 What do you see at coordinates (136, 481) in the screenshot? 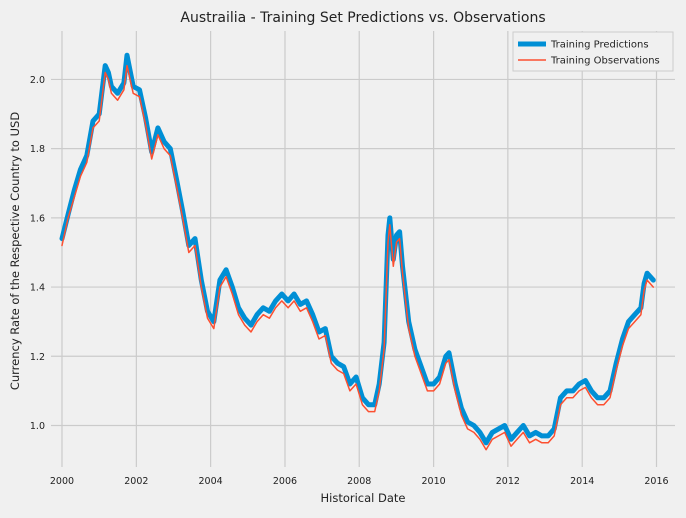
I see `x-tick-label: 2002` at bounding box center [136, 481].